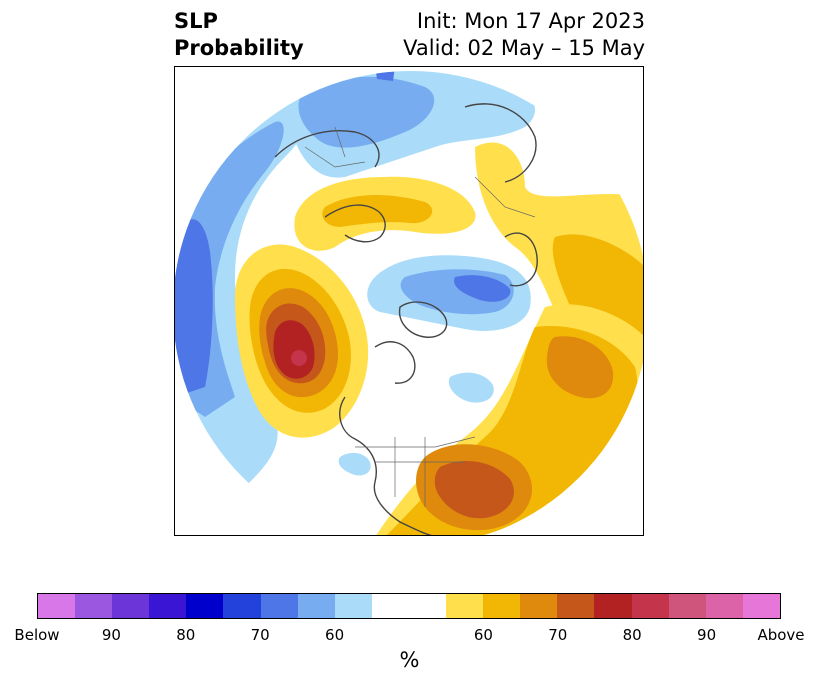  I want to click on below-region-pacific-center, so click(194, 308).